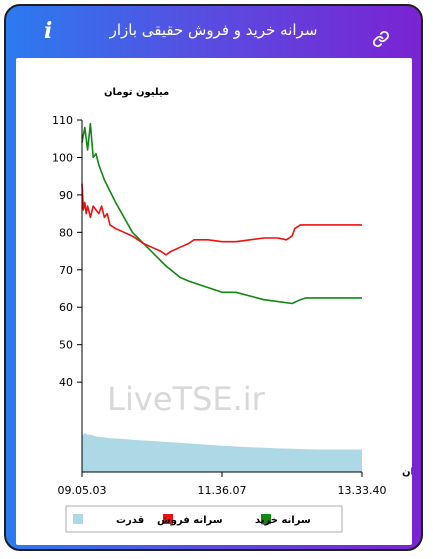 The image size is (433, 559). What do you see at coordinates (222, 490) in the screenshot?
I see `x-tick-label: 11.36.07` at bounding box center [222, 490].